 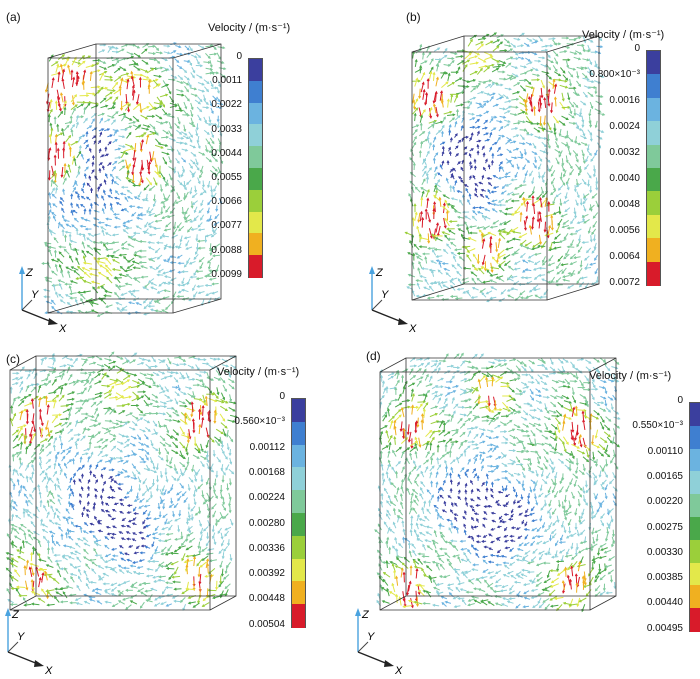 What do you see at coordinates (134, 179) in the screenshot?
I see `velocity-arrows` at bounding box center [134, 179].